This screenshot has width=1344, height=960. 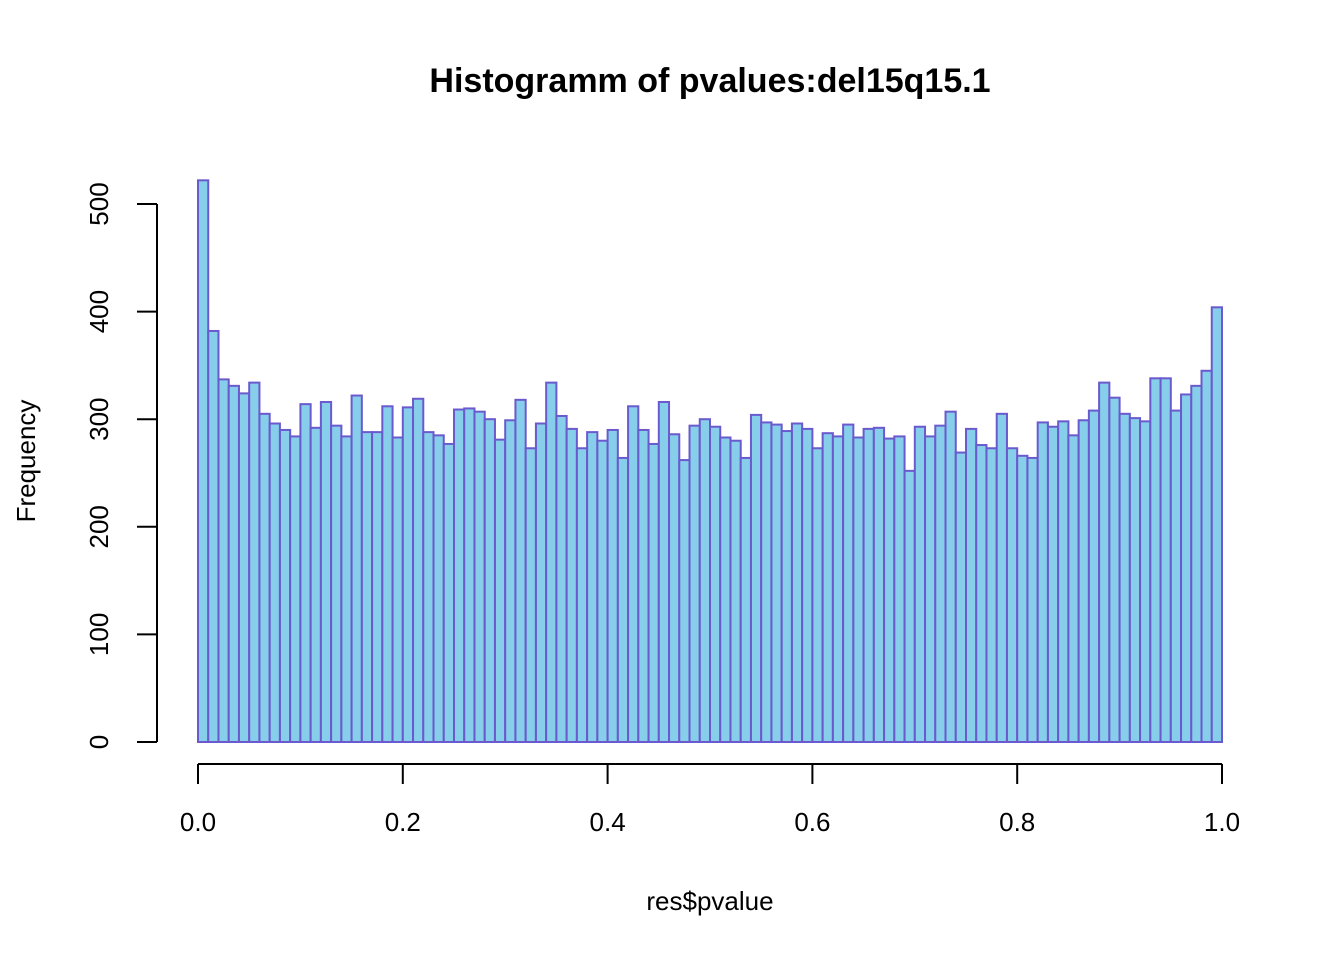 What do you see at coordinates (99, 526) in the screenshot?
I see `y-tick-label: 200` at bounding box center [99, 526].